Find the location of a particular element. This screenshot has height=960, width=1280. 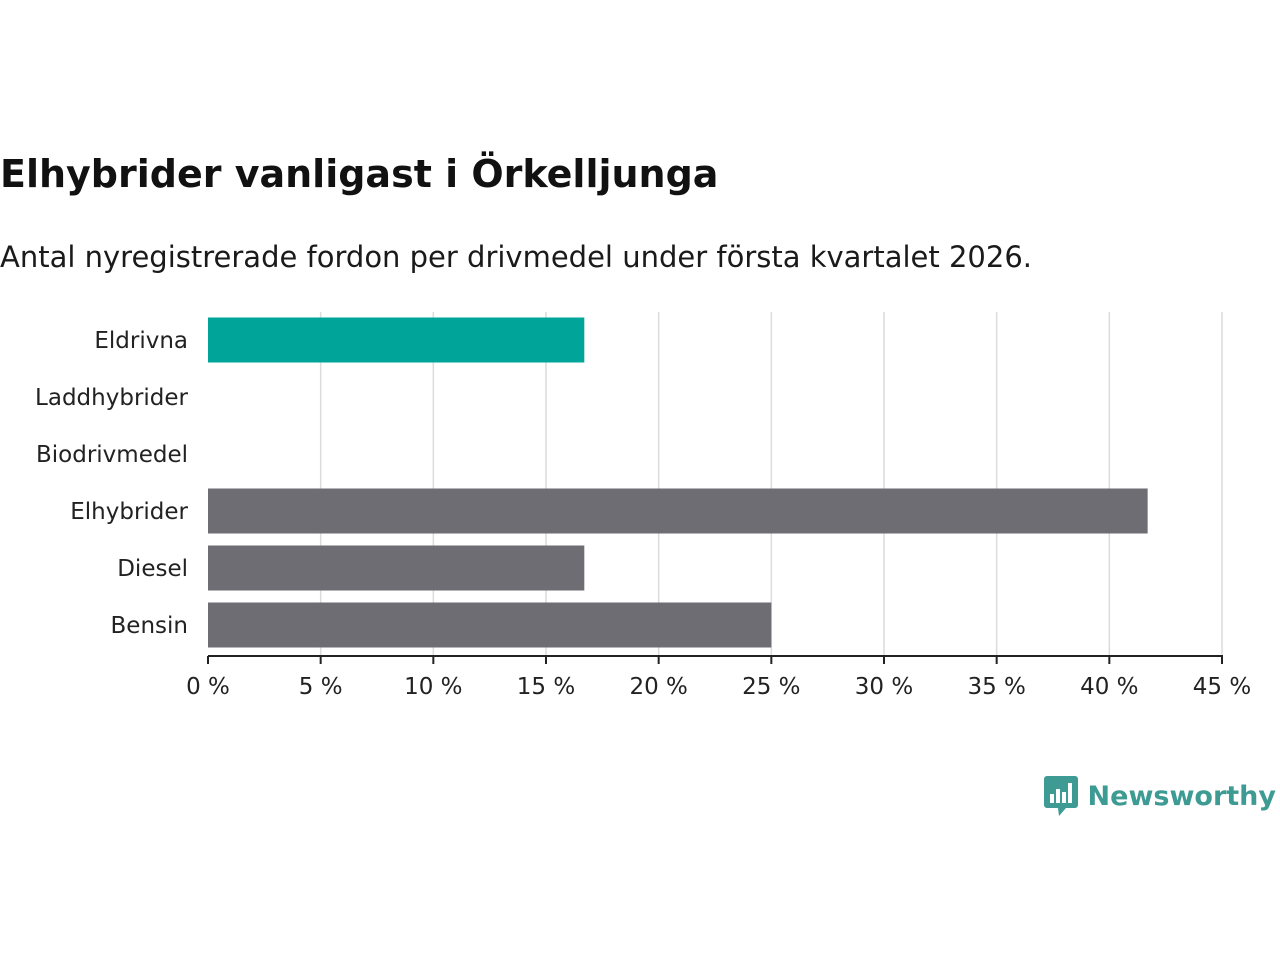

bar-bensin is located at coordinates (490, 625).